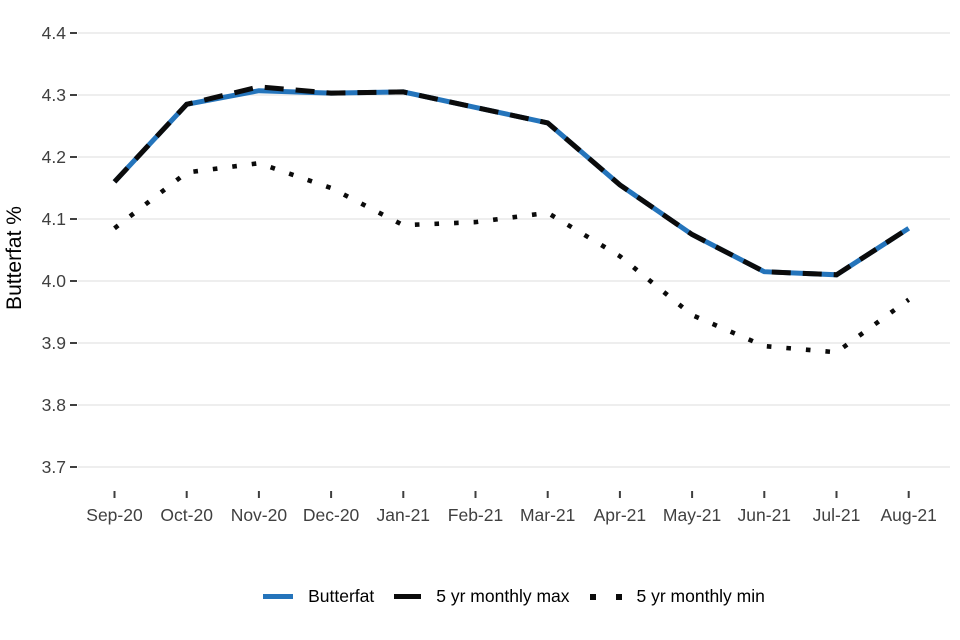  What do you see at coordinates (278, 596) in the screenshot?
I see `butterfat-line-swatch` at bounding box center [278, 596].